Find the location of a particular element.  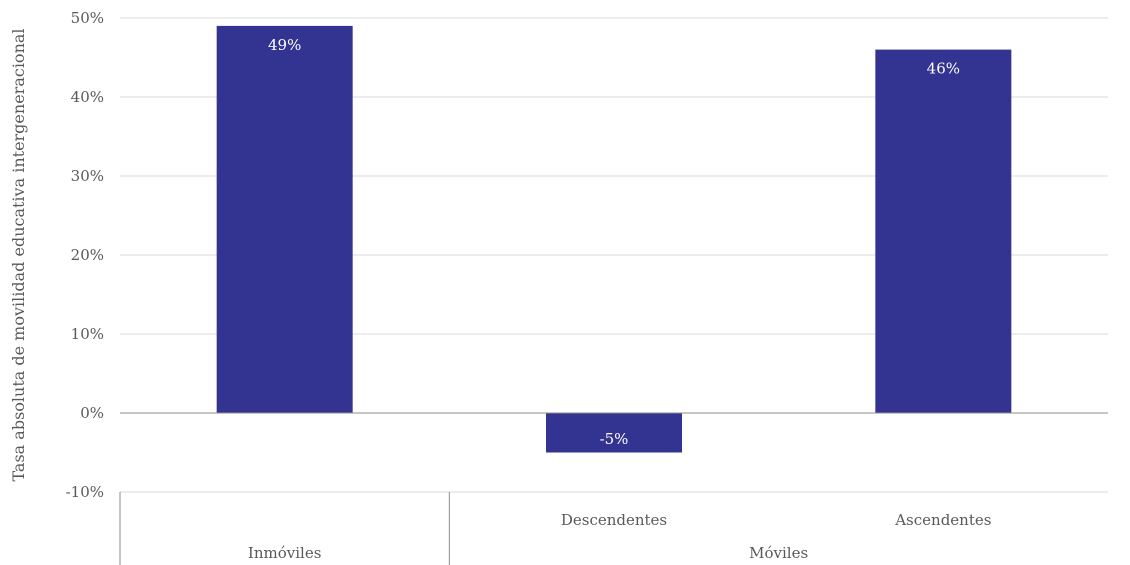

category-label: Descendentes is located at coordinates (614, 520).